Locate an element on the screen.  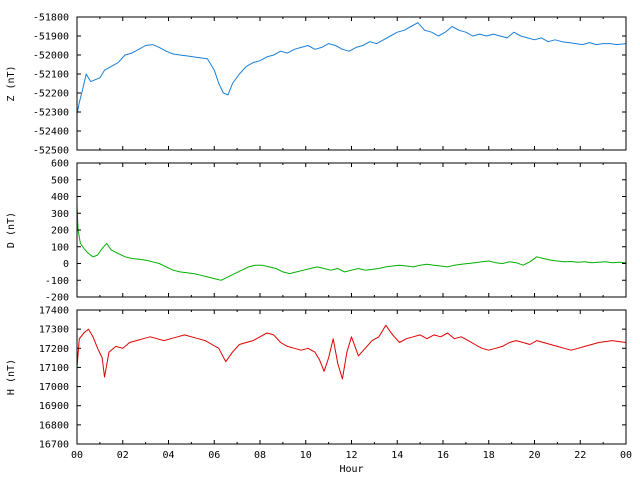
d-y-tick-label: -200 is located at coordinates (57, 298).